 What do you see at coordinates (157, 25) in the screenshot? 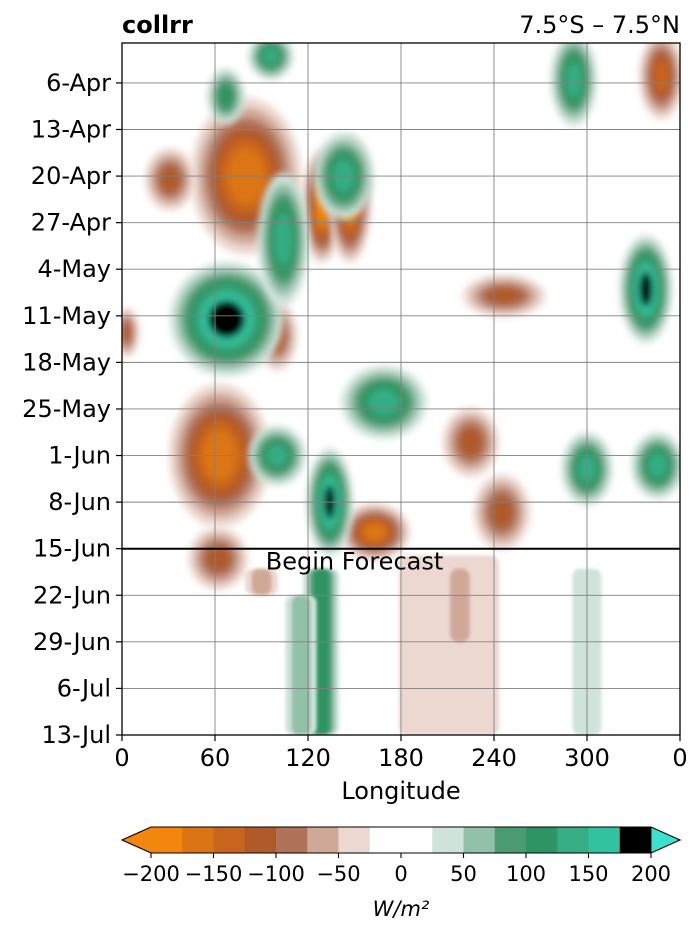
I see `chart-title: collrr` at bounding box center [157, 25].